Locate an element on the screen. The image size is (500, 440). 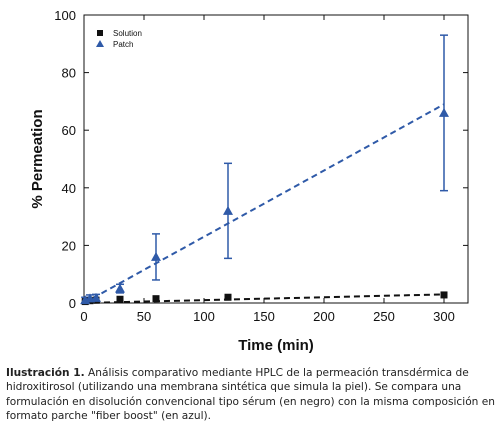
x-tick-label: 100 is located at coordinates (204, 316).